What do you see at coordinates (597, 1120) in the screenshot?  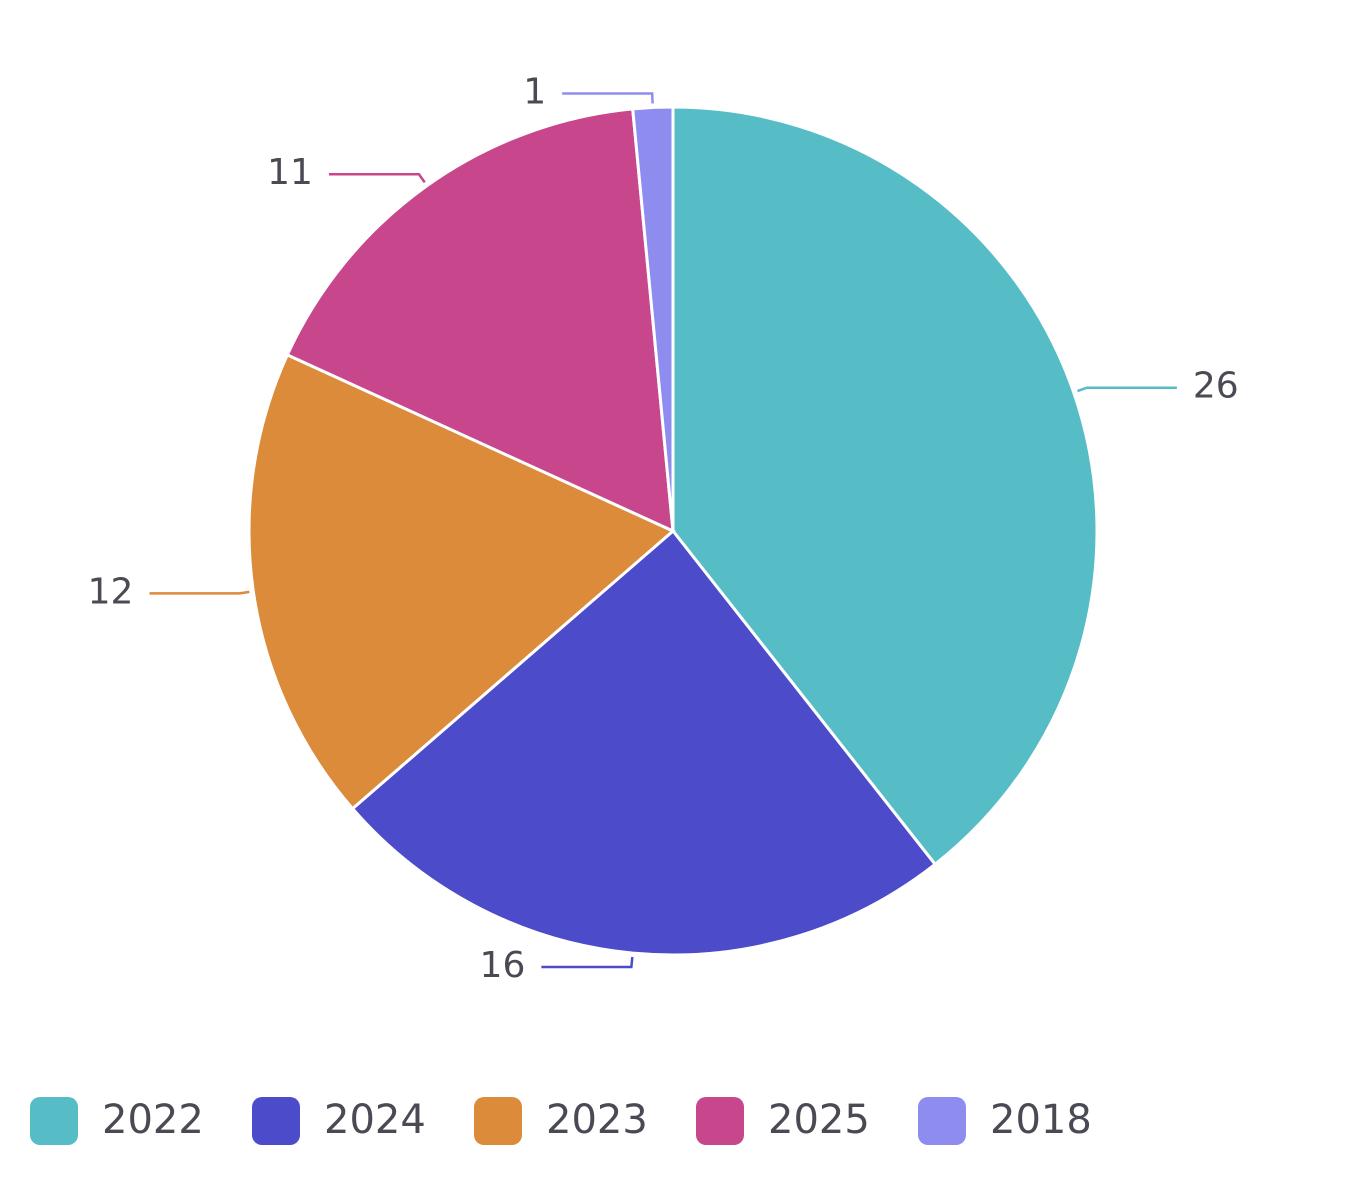 I see `legend-label: 2023` at bounding box center [597, 1120].